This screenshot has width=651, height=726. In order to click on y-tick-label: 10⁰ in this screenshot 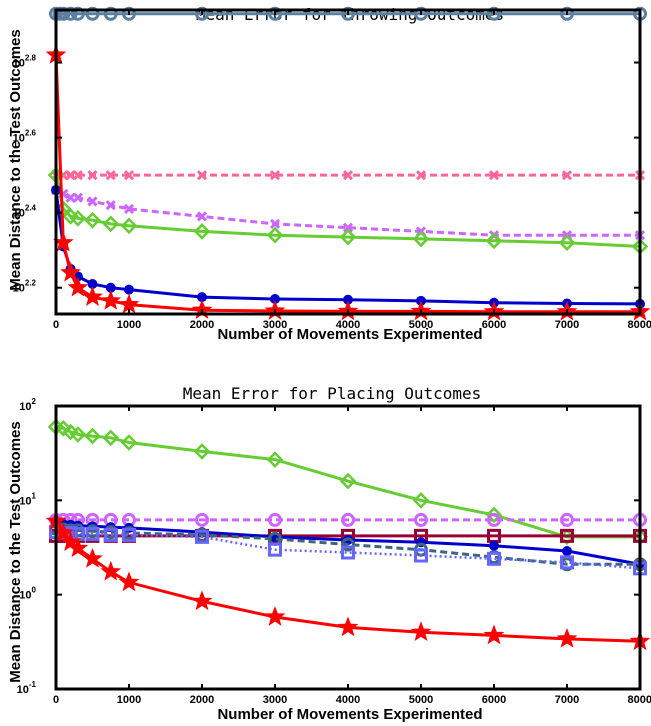, I will do `click(27, 594)`.